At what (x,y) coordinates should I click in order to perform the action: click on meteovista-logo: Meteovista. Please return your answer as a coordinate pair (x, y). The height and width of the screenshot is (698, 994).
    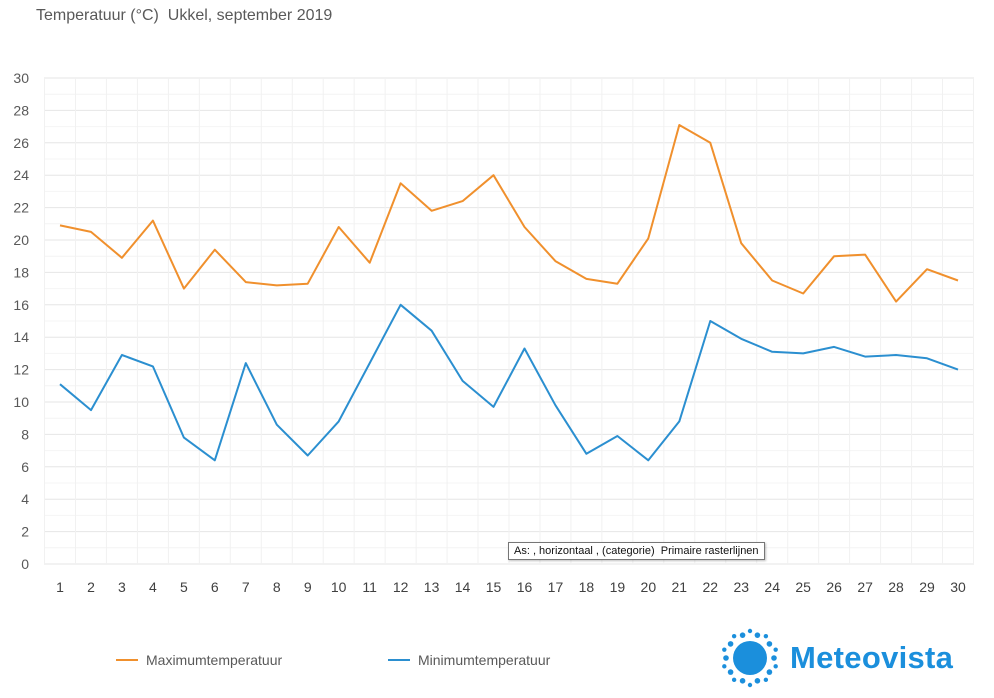
    Looking at the image, I should click on (835, 658).